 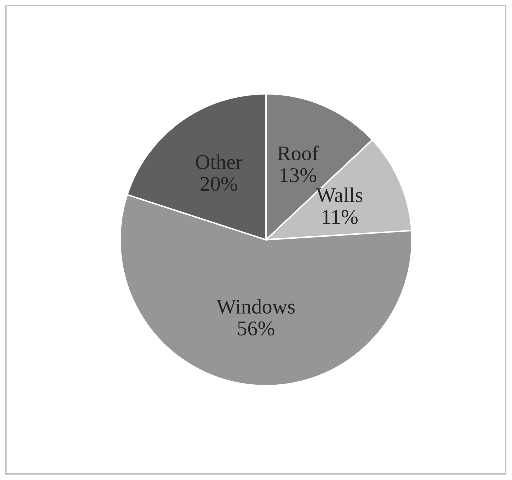 I want to click on data-label: 56%, so click(x=256, y=329).